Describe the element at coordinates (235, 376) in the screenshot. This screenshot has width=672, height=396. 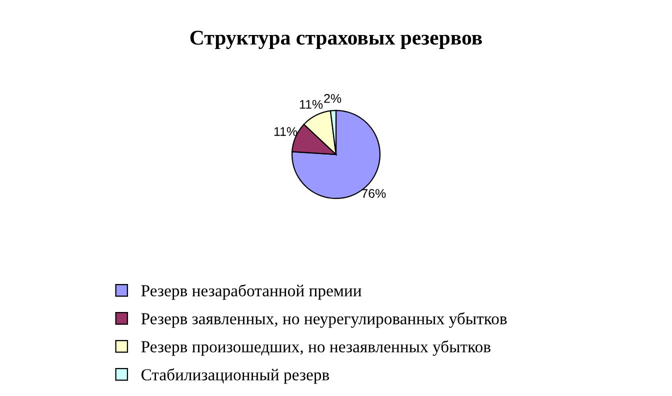
I see `legend-label: Стабилизационный резерв` at that location.